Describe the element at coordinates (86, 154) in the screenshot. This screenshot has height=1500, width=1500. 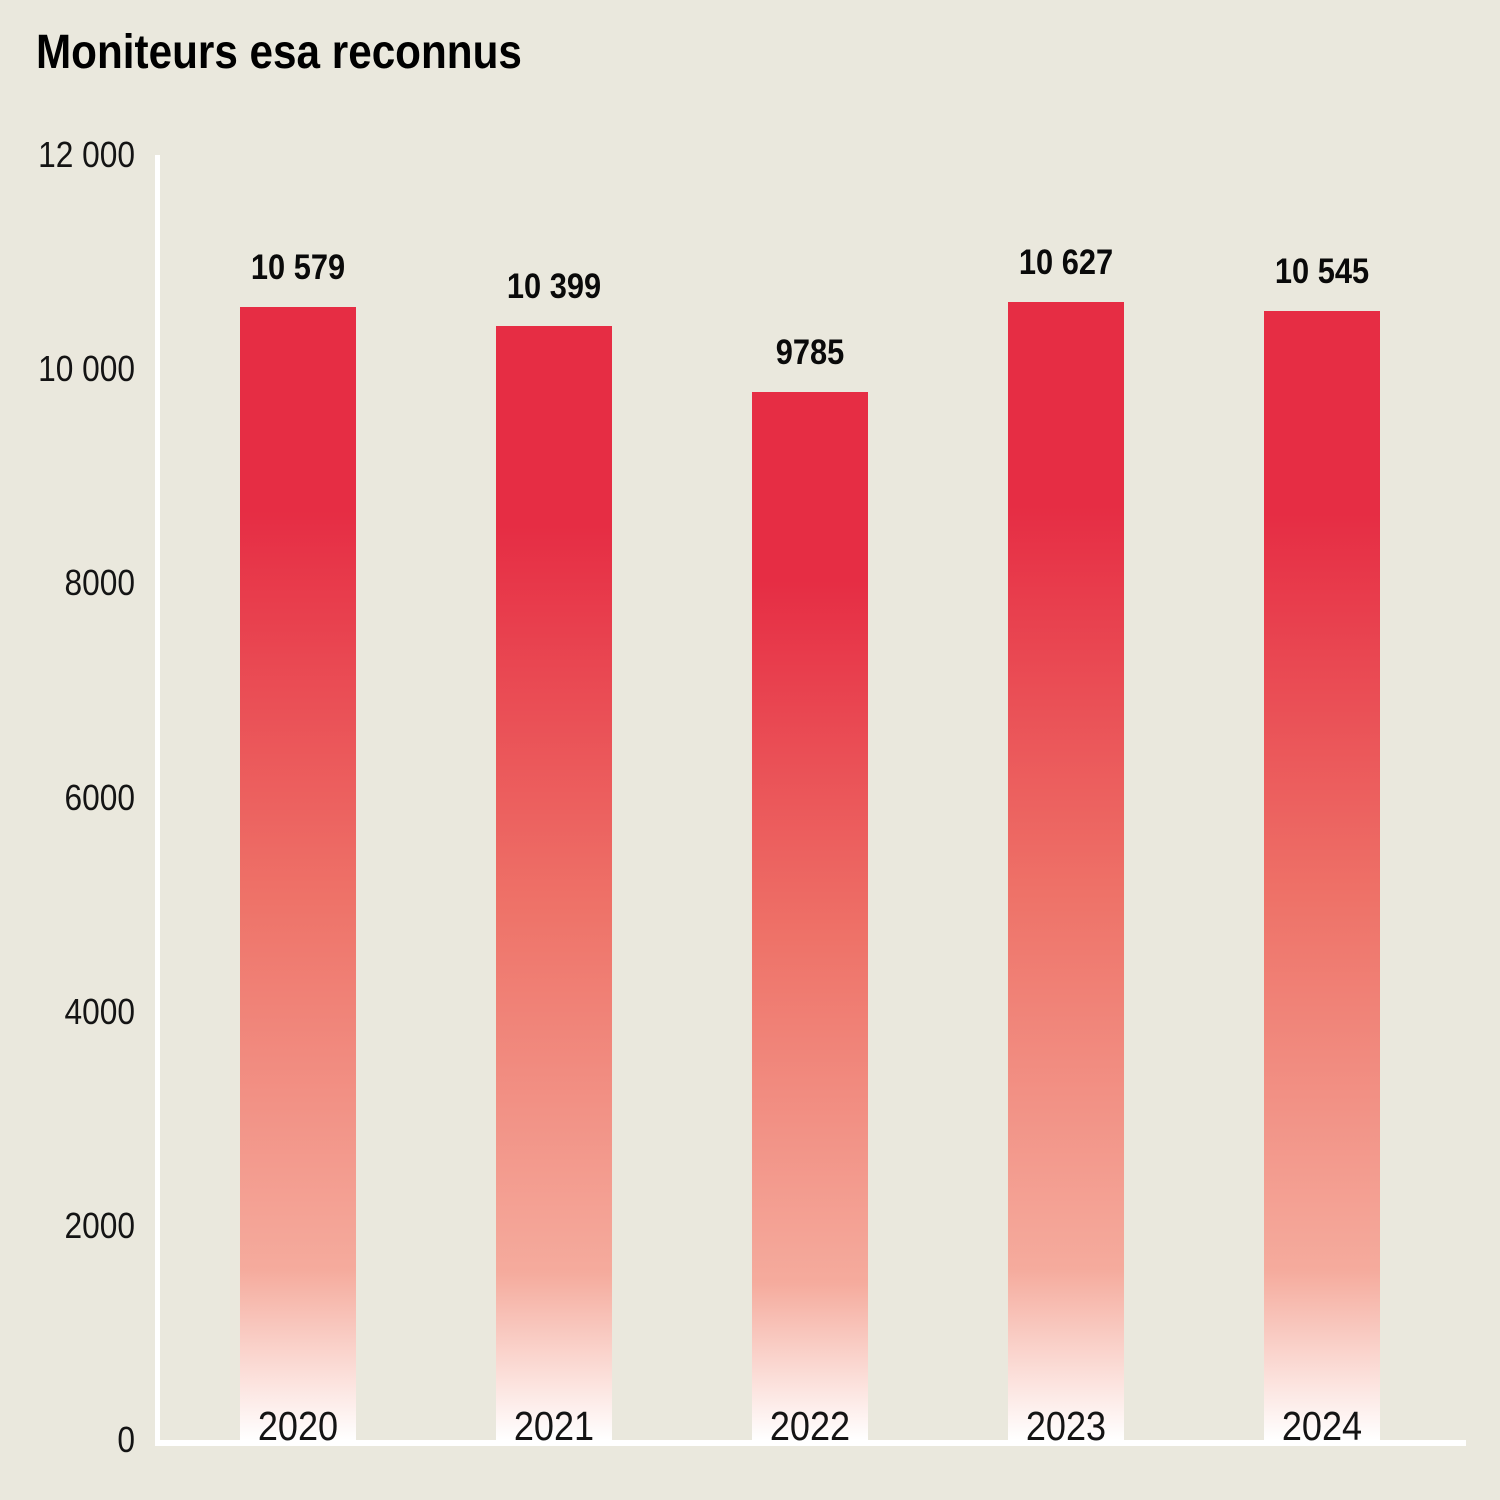
I see `y-tick-label-12000: 12 000` at that location.